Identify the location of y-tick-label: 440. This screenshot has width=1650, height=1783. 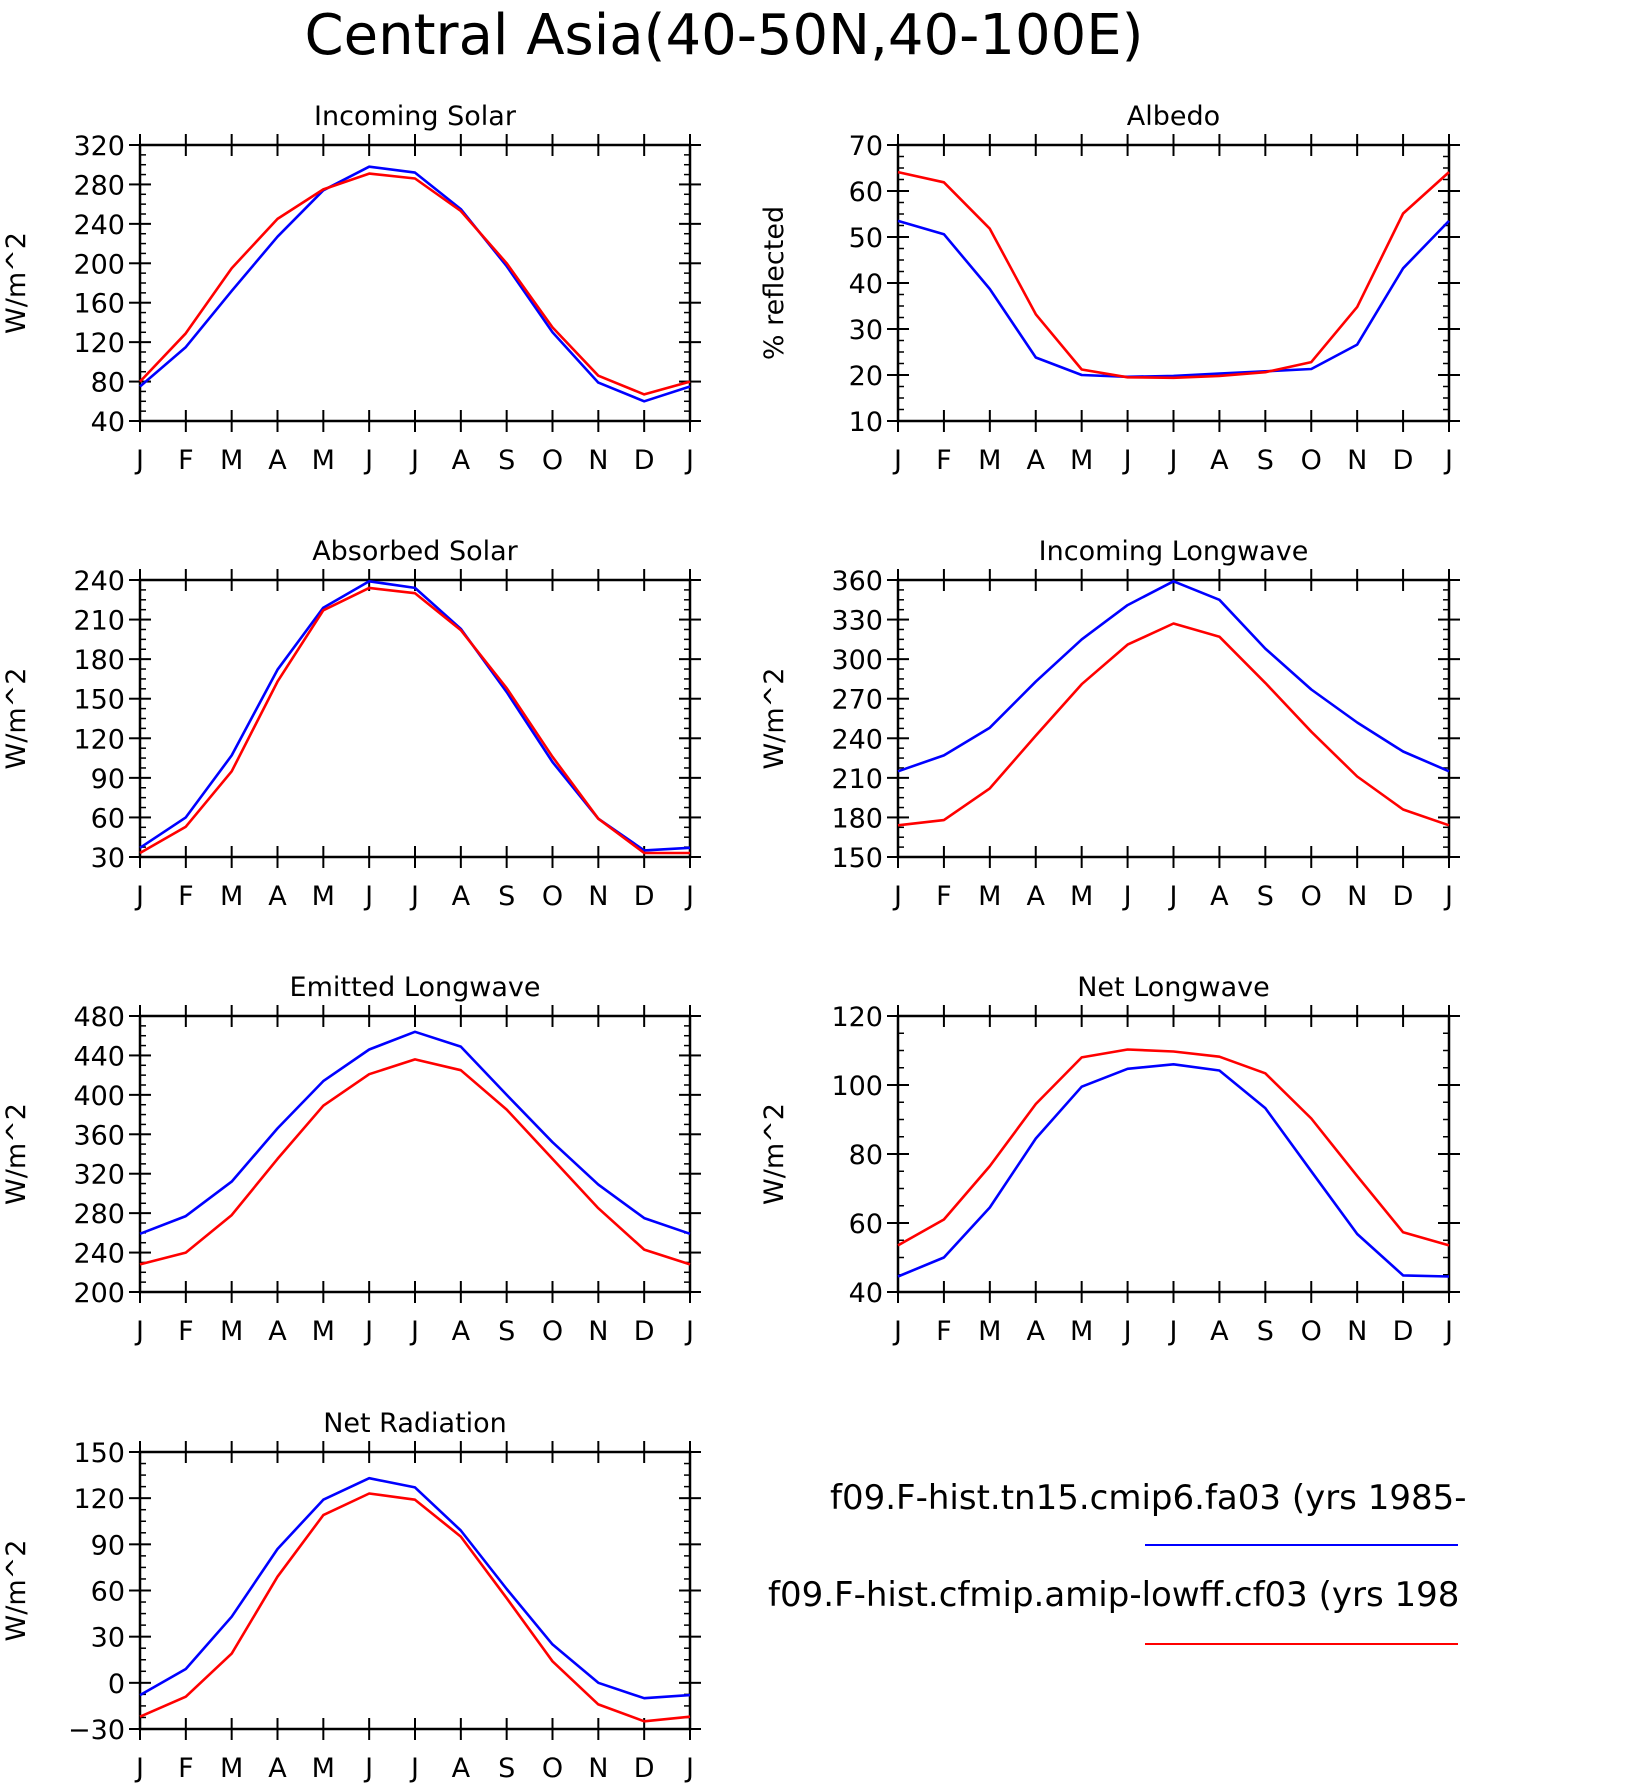
(99, 1056).